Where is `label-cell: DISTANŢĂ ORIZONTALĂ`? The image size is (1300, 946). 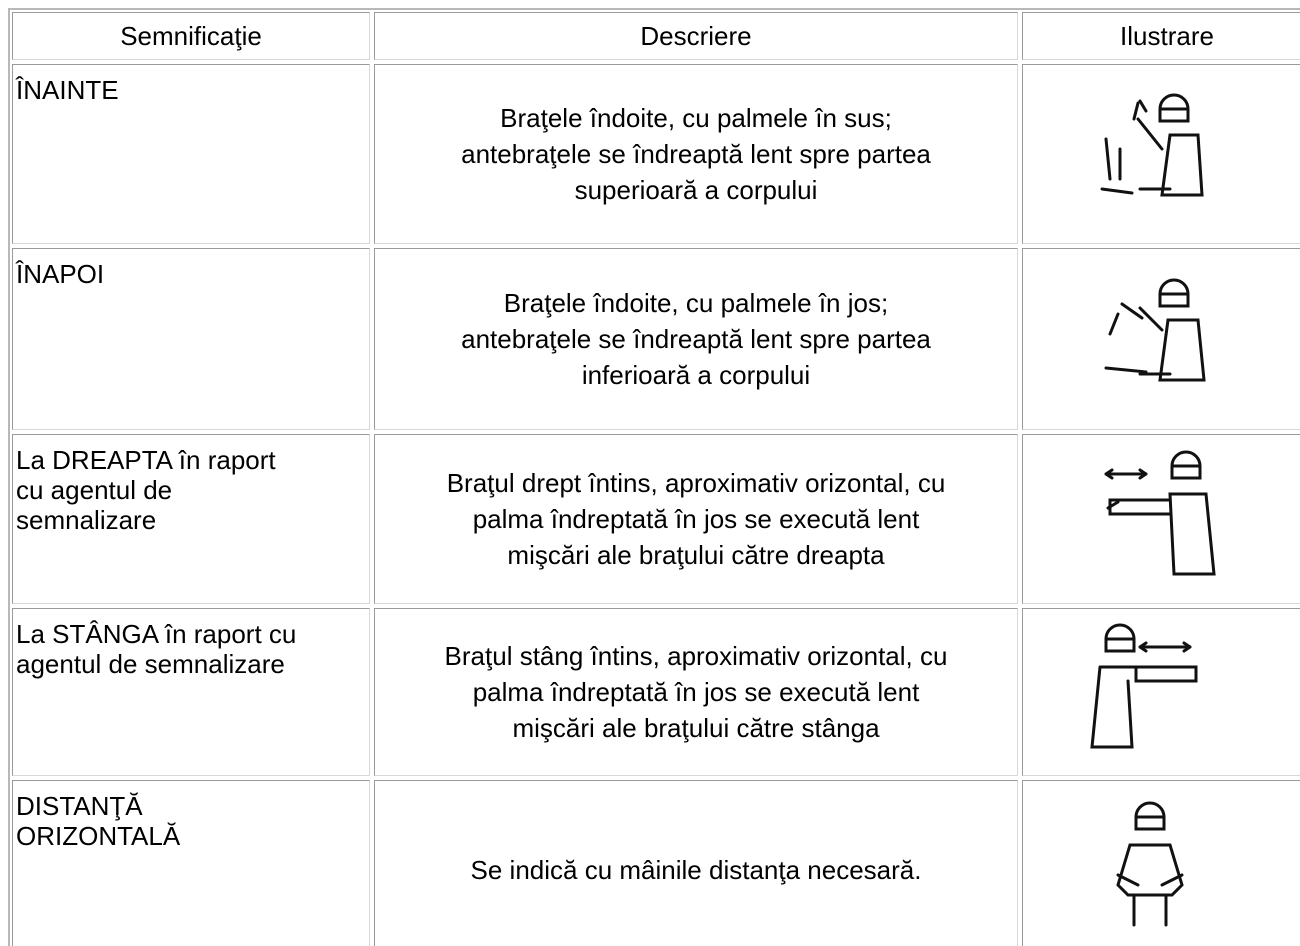
label-cell: DISTANŢĂ ORIZONTALĂ is located at coordinates (191, 863).